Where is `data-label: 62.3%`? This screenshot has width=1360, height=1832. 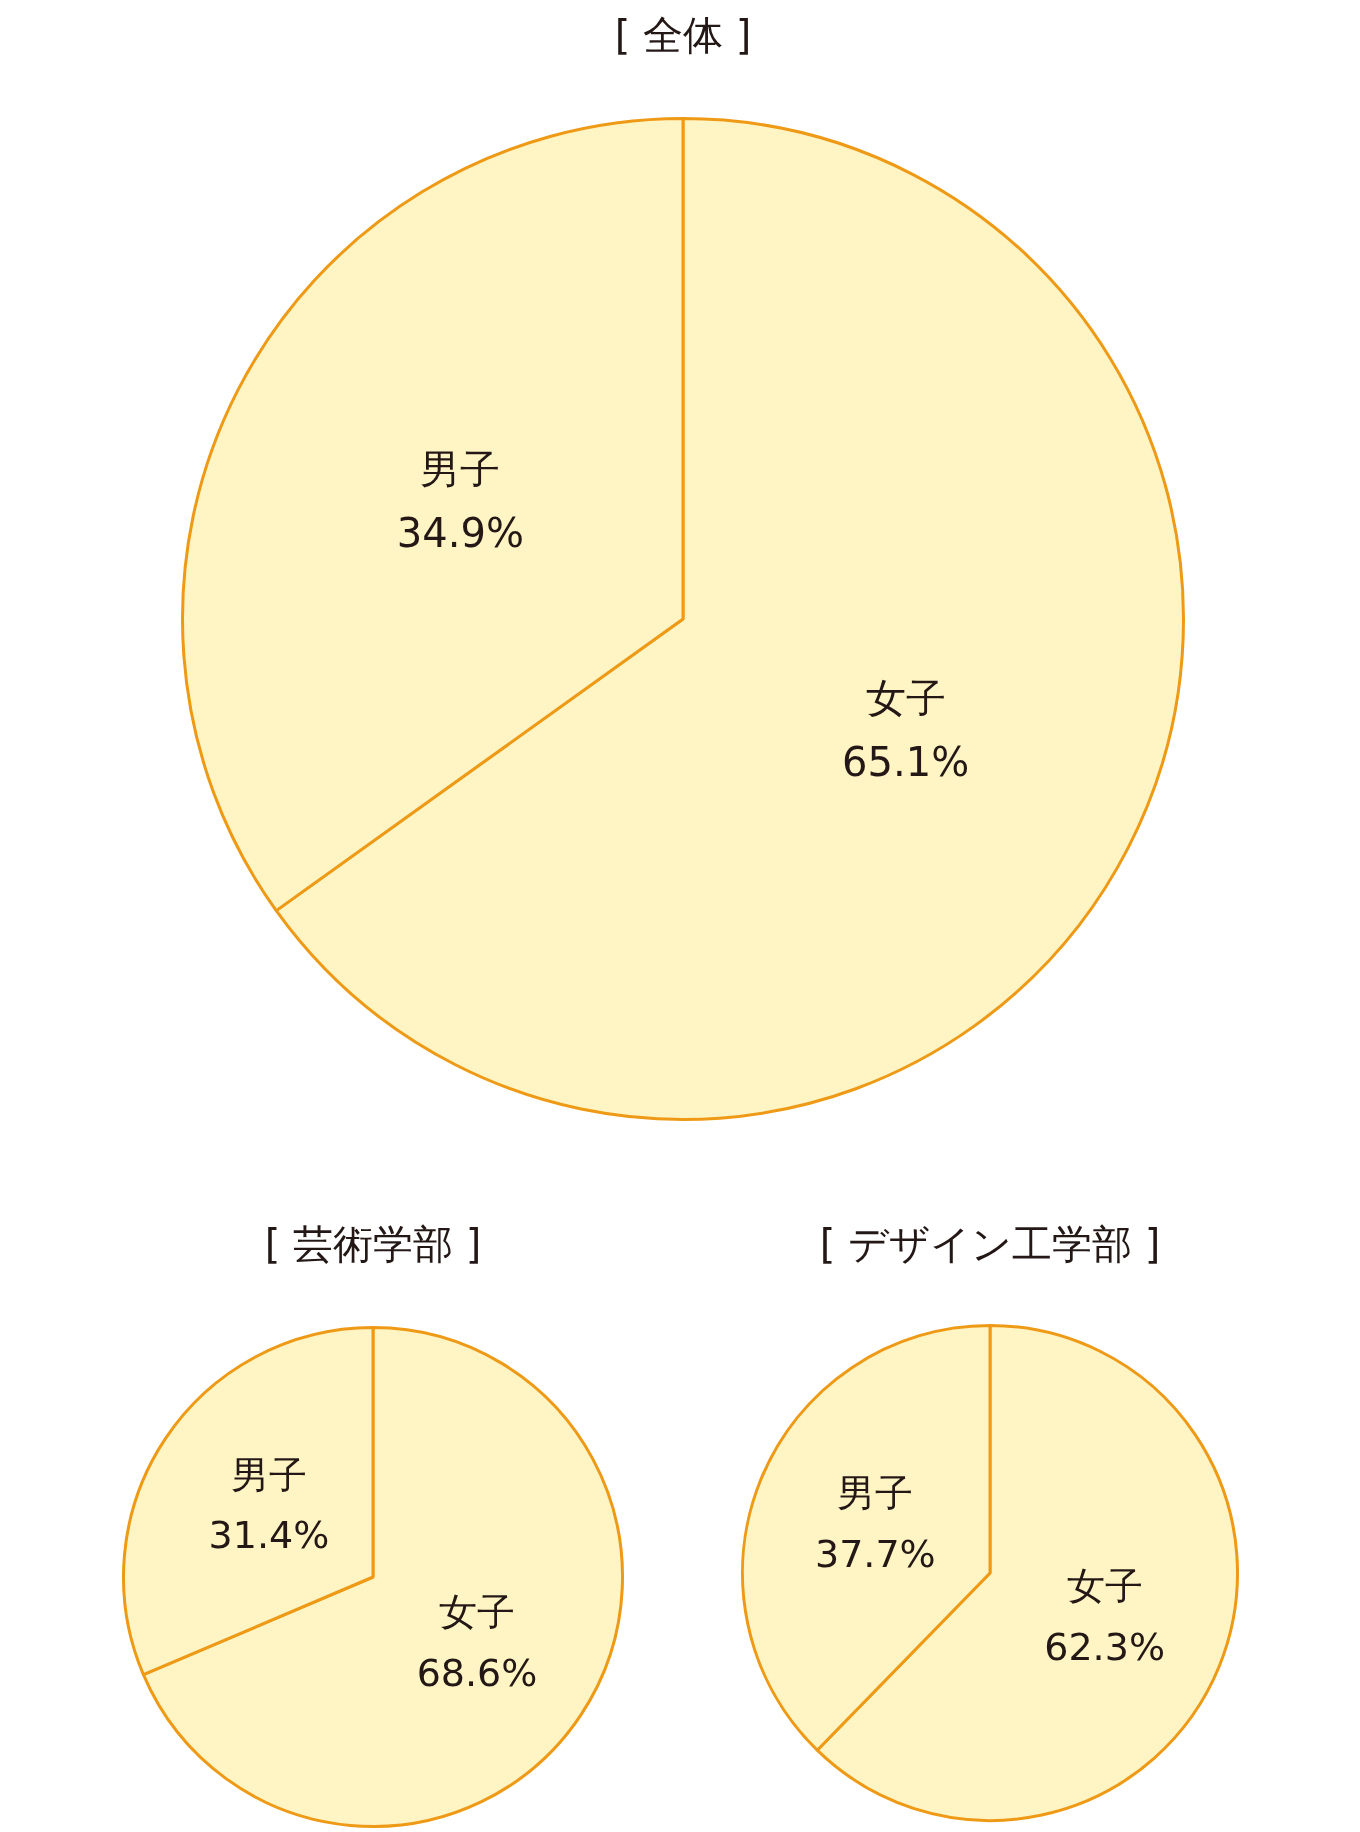
data-label: 62.3% is located at coordinates (1104, 1646).